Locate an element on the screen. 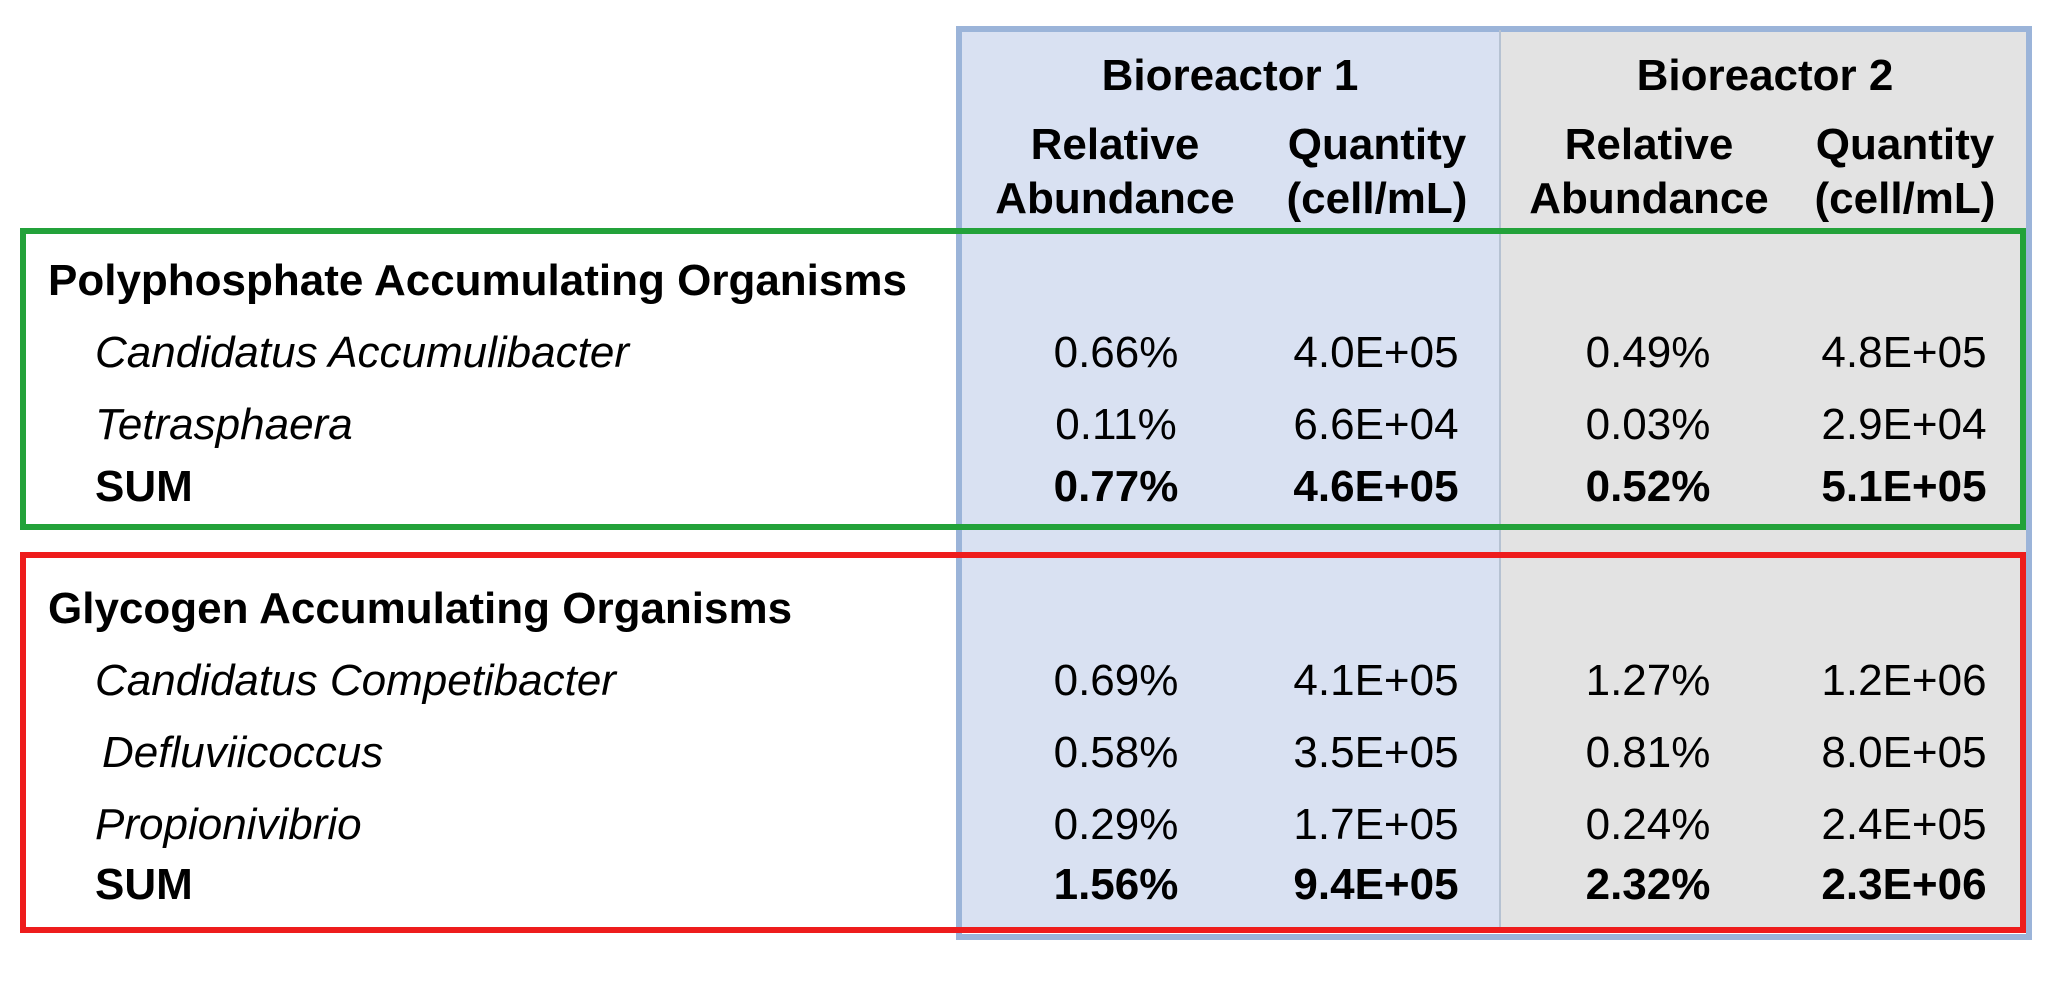 The height and width of the screenshot is (1004, 2048). b2-quantity: 2.9E+04 is located at coordinates (1904, 424).